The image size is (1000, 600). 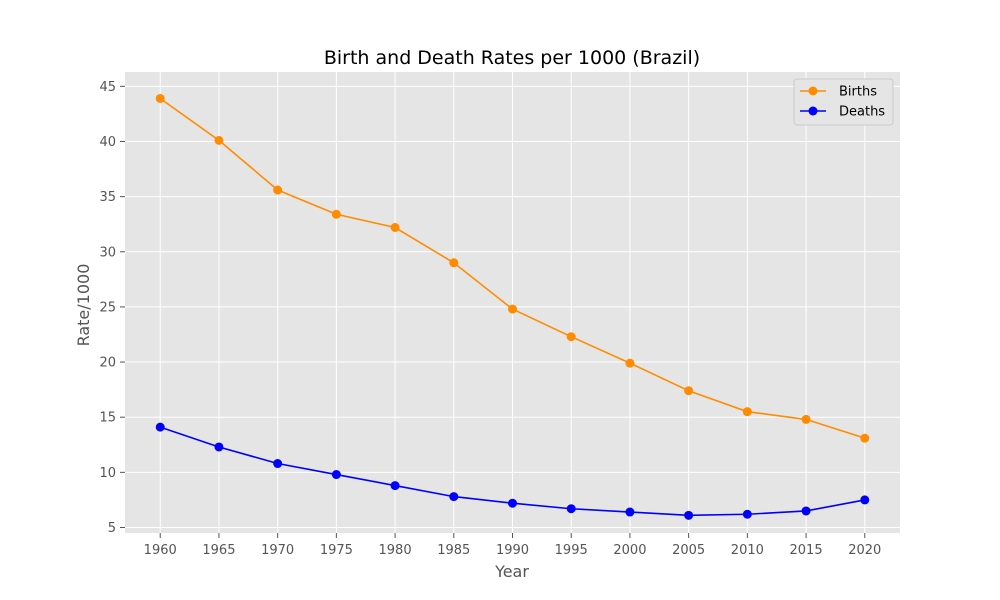 What do you see at coordinates (512, 58) in the screenshot?
I see `chart-title: Birth and Death Rates per 1000 (Brazil)` at bounding box center [512, 58].